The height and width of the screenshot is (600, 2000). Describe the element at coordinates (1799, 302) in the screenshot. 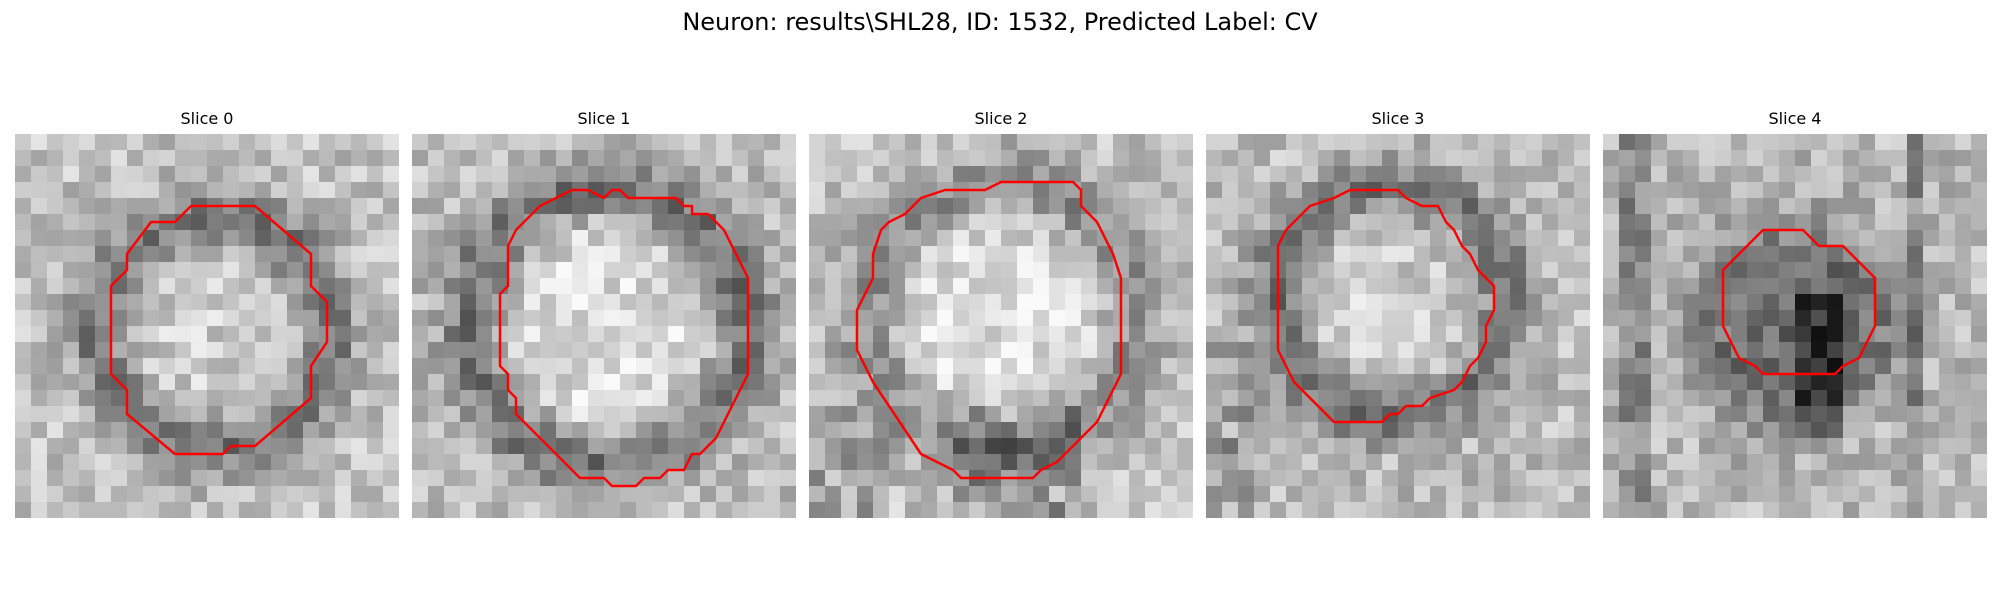

I see `segmentation-outline` at that location.